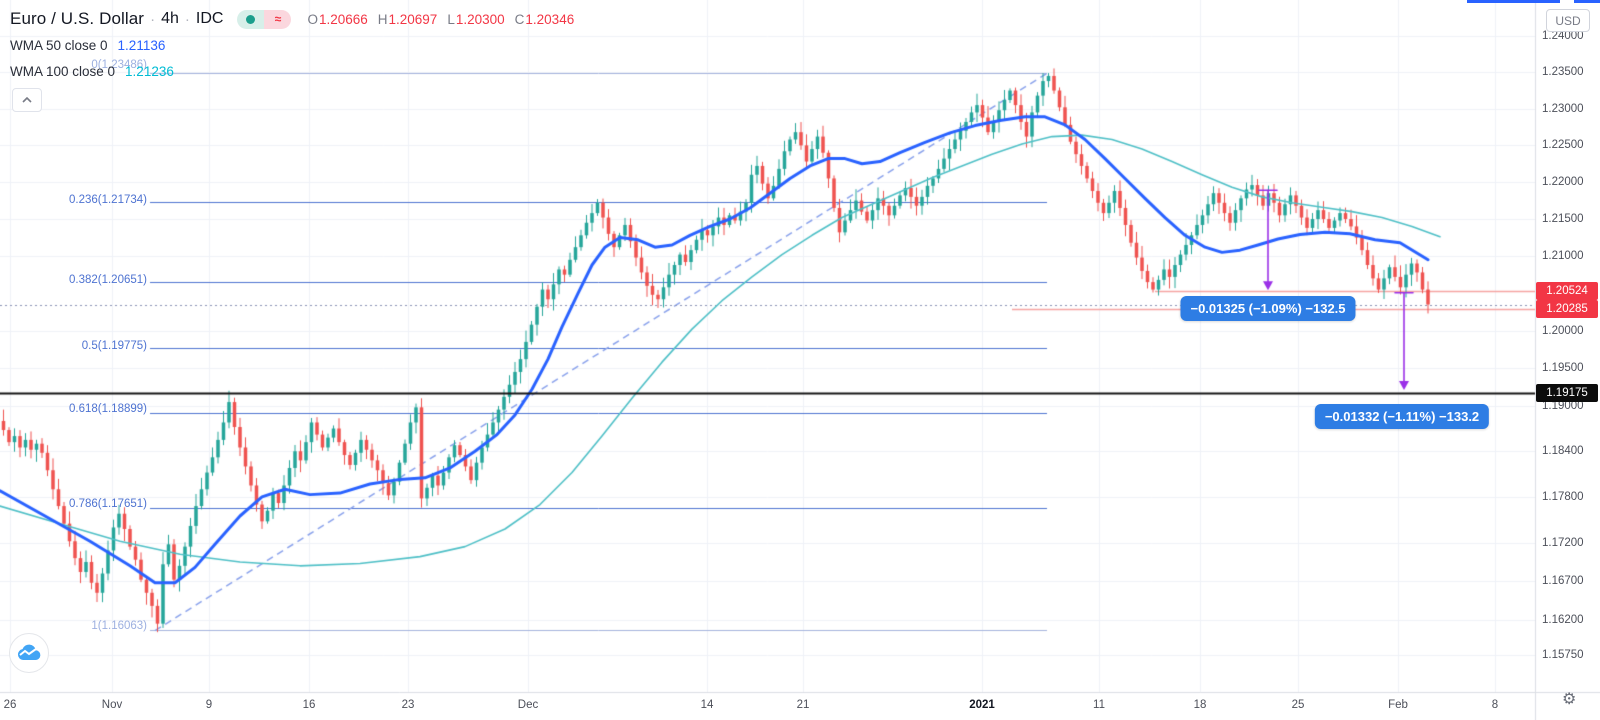 The image size is (1600, 720). I want to click on tradingview-logo, so click(29, 653).